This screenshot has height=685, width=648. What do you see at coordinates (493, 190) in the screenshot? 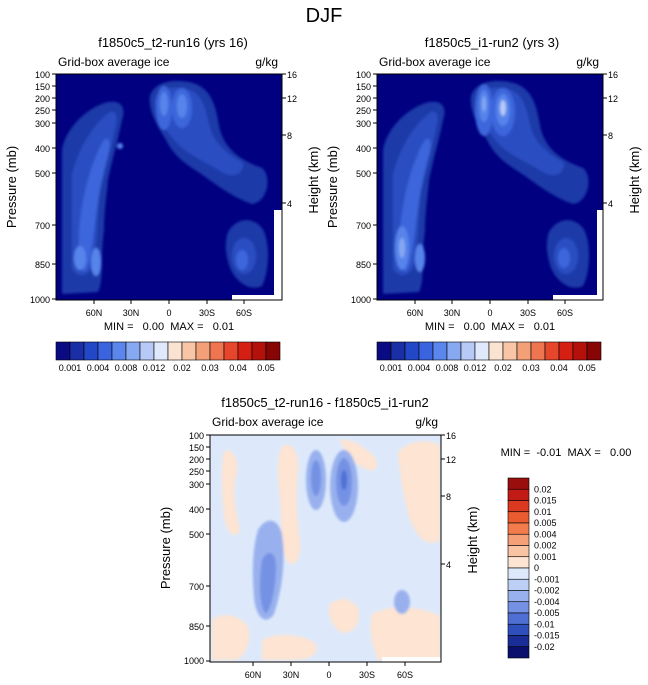
I see `panel-2-contours` at bounding box center [493, 190].